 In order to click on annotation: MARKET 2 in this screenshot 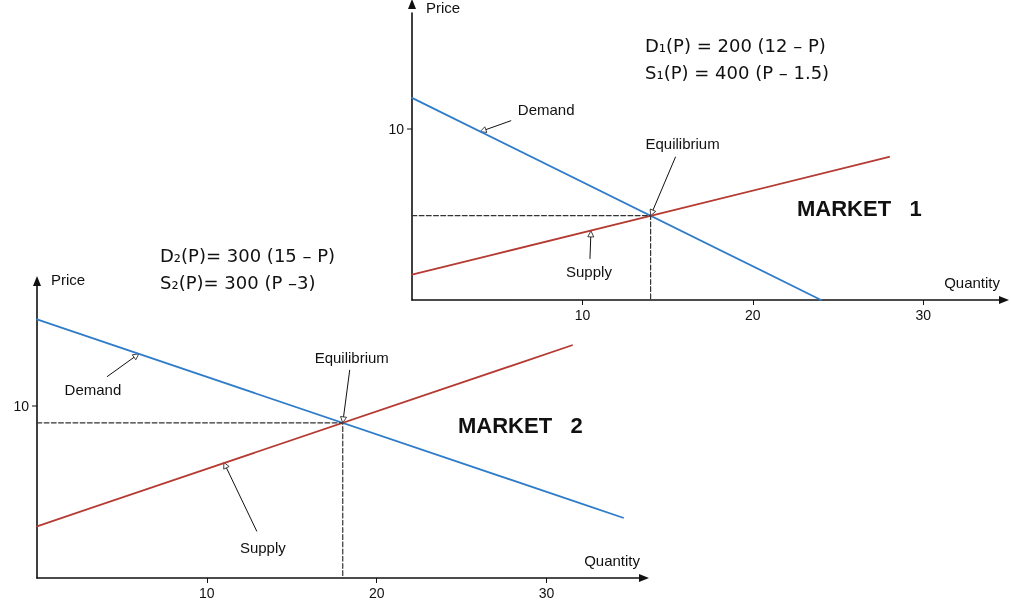, I will do `click(520, 425)`.